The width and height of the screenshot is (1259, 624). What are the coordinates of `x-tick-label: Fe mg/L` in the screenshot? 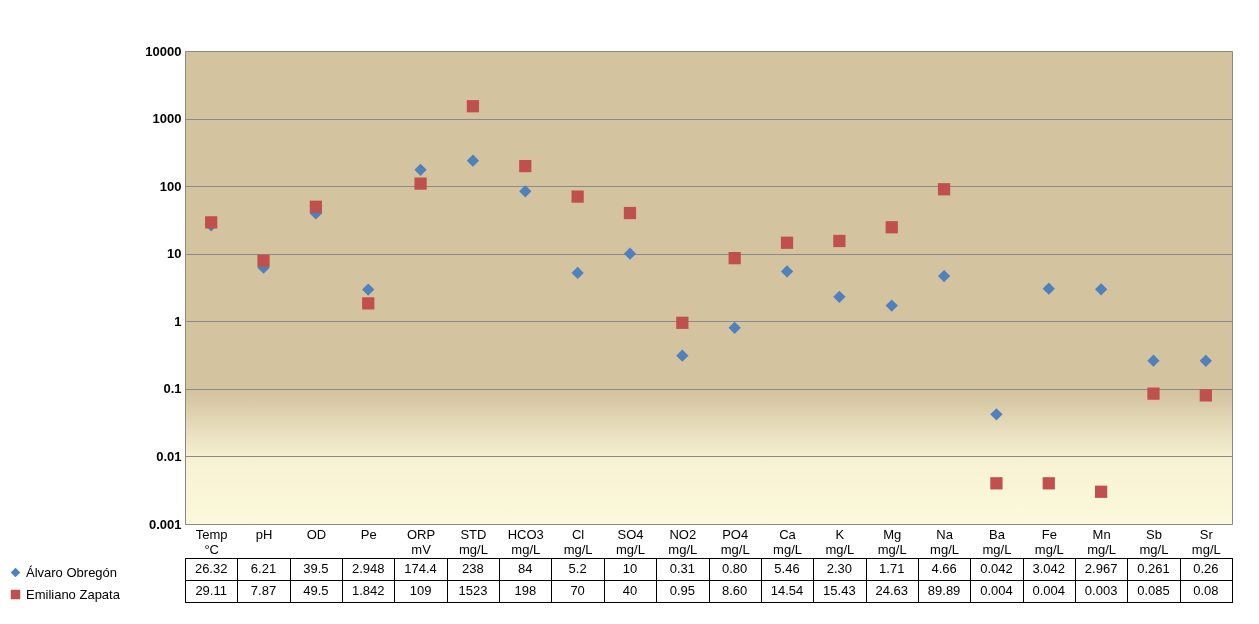 It's located at (1049, 541).